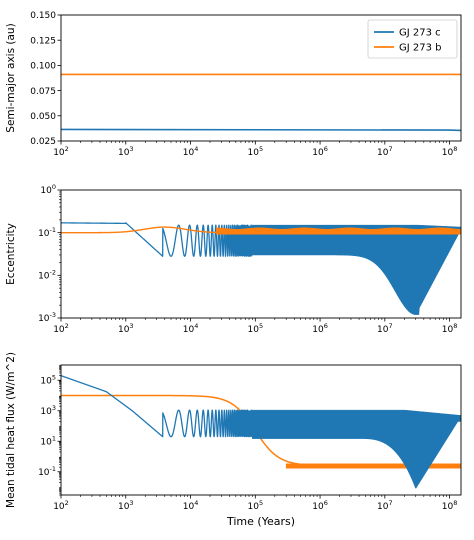 The image size is (474, 540). I want to click on y-tick-label: 10³, so click(48, 410).